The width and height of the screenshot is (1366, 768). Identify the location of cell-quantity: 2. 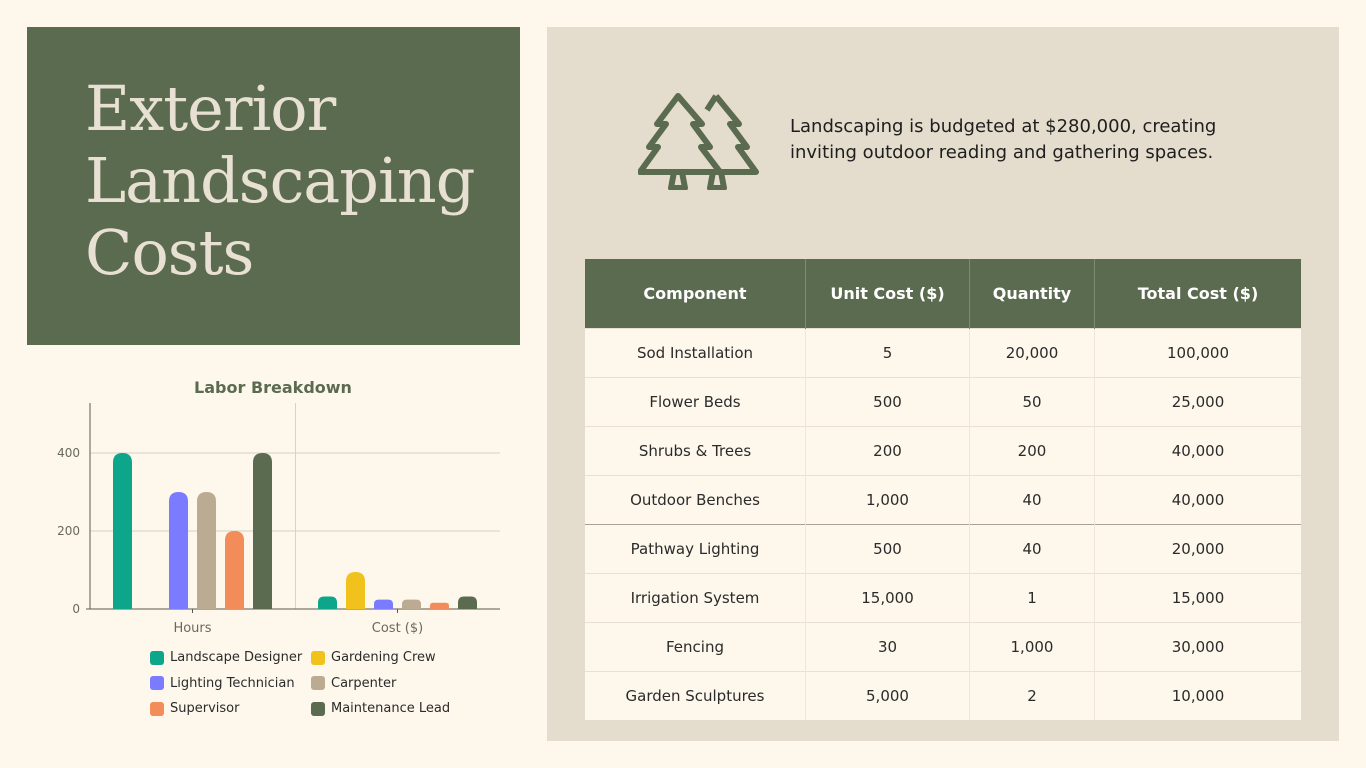
(1032, 695).